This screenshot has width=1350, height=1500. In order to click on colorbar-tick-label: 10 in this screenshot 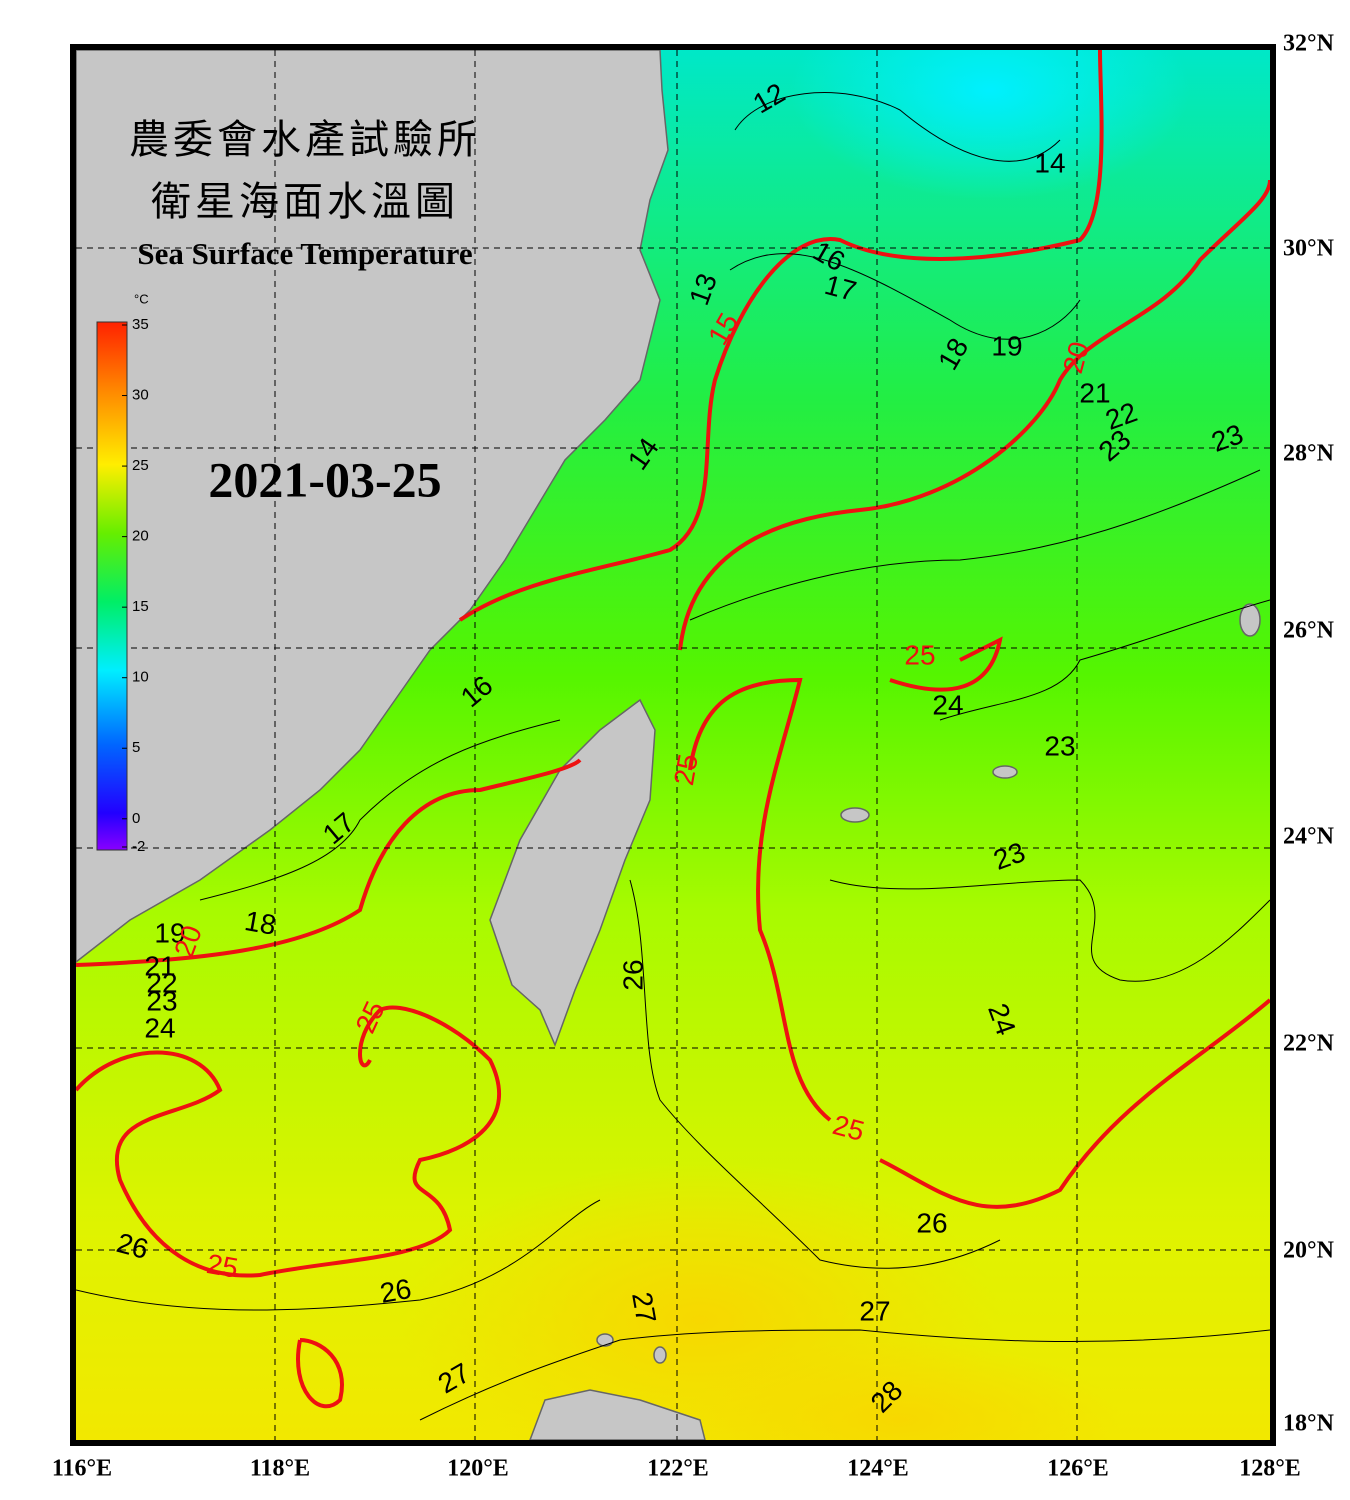, I will do `click(140, 677)`.